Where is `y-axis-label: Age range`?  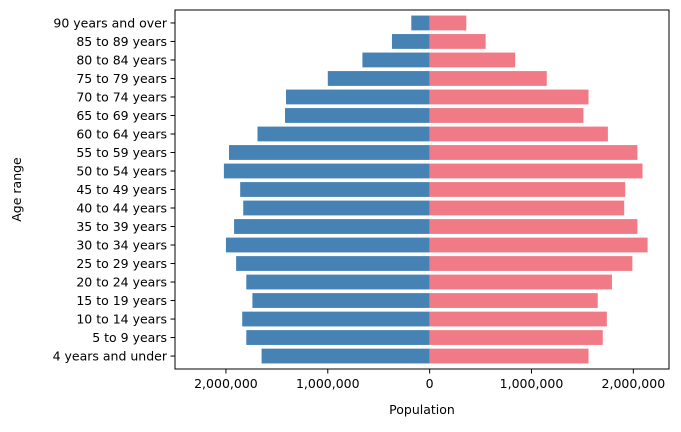
y-axis-label: Age range is located at coordinates (16, 189).